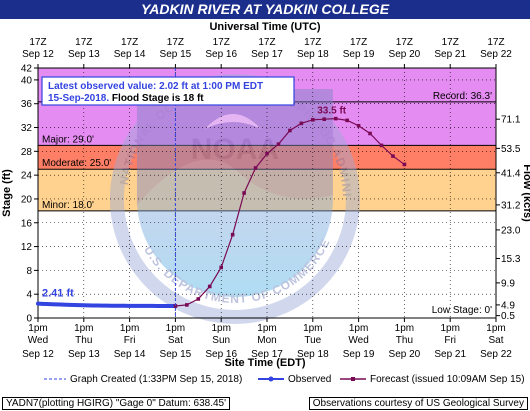 The width and height of the screenshot is (530, 411). I want to click on top-tick-date: Sep 20, so click(405, 54).